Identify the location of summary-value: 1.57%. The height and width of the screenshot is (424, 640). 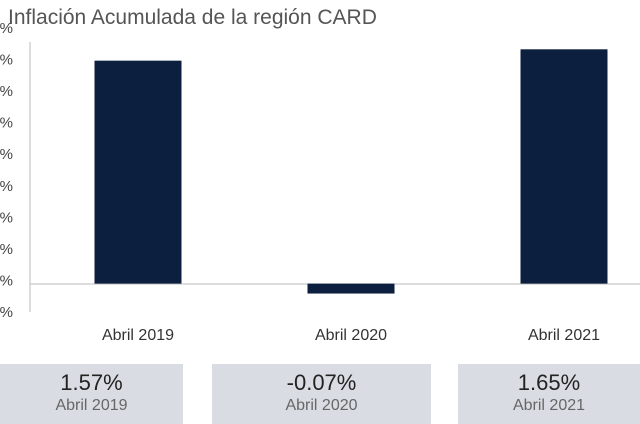
(91, 382).